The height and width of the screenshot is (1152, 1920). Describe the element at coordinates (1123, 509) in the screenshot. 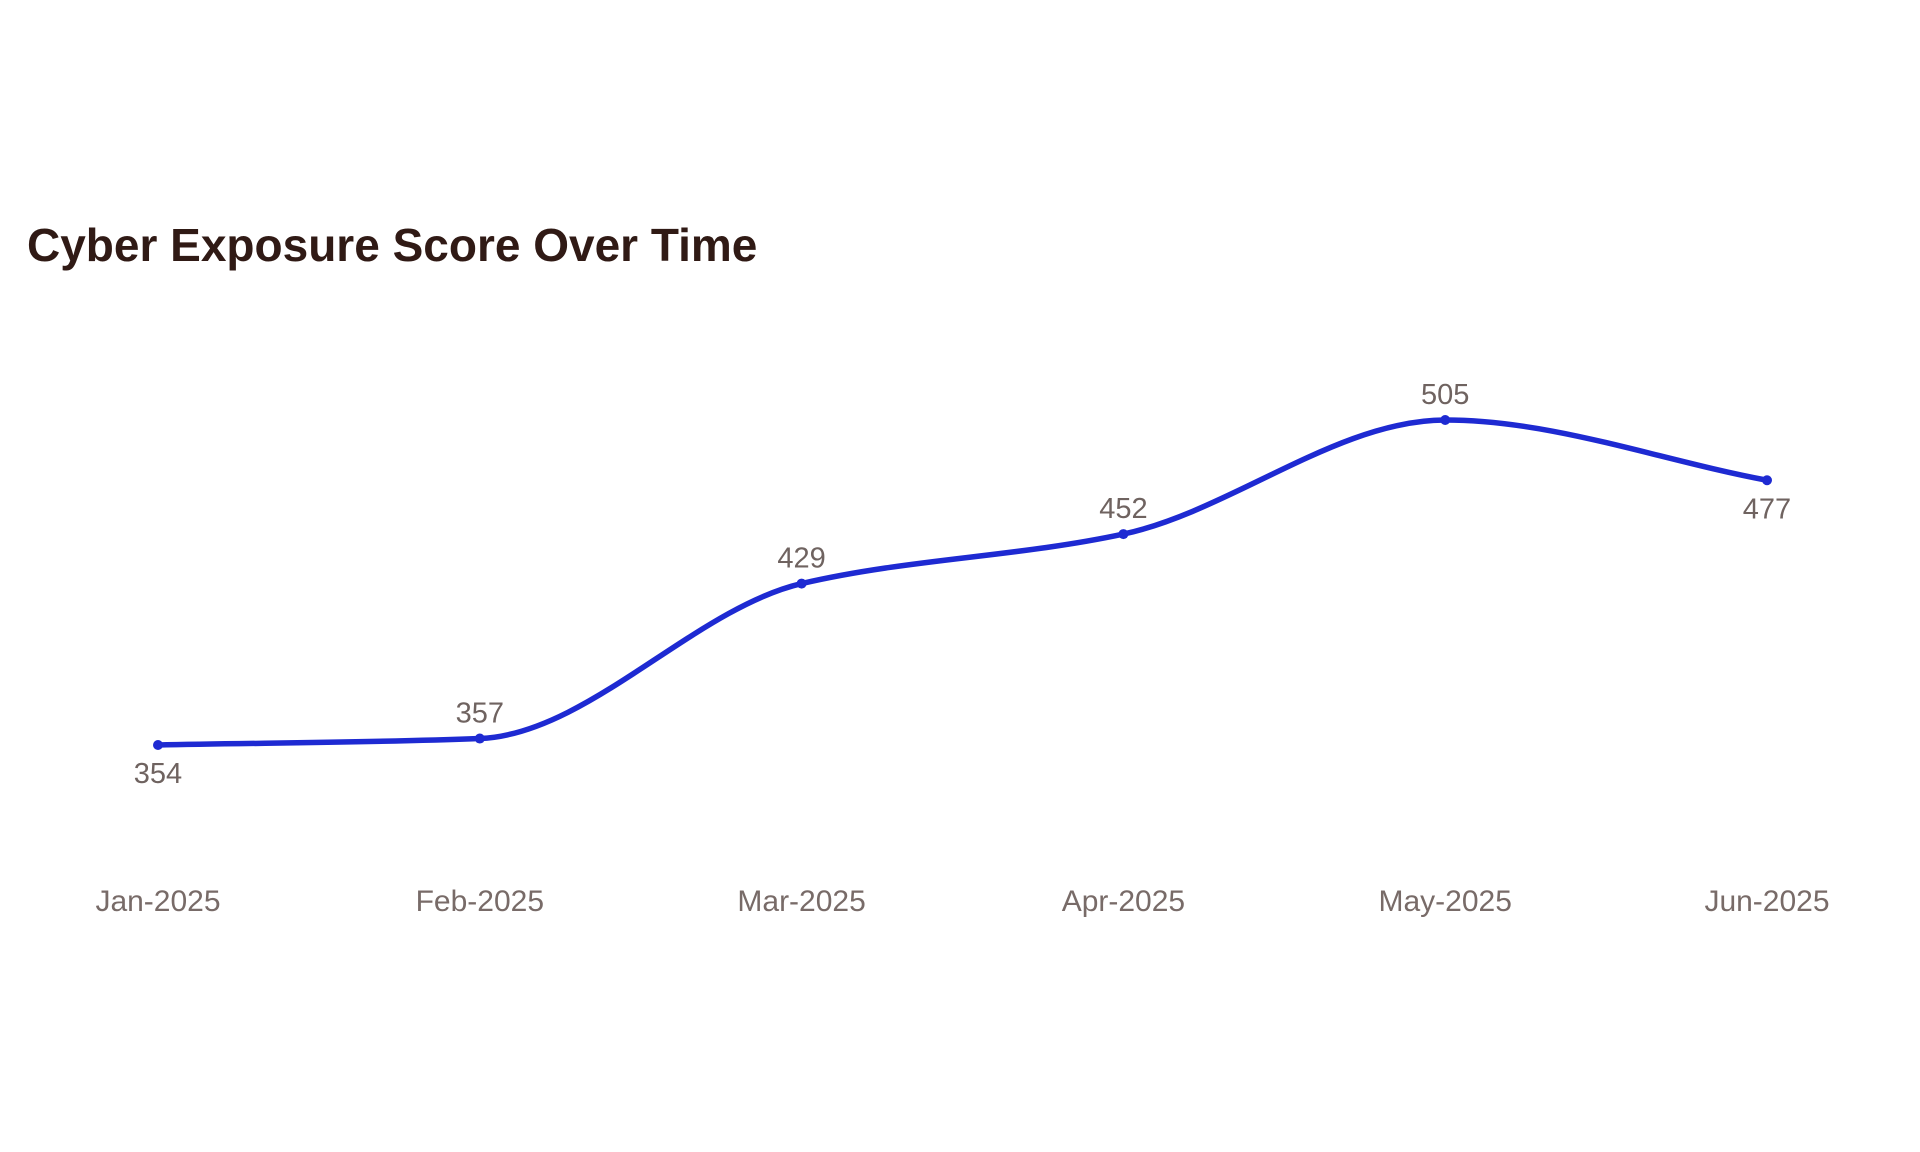

I see `data-label: 452` at that location.